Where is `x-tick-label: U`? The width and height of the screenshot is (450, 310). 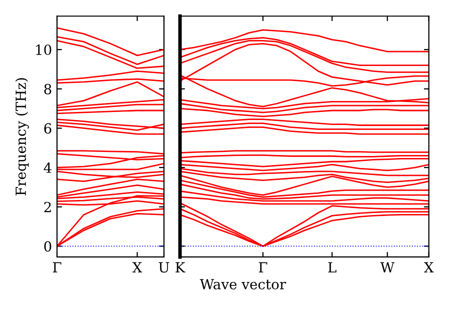
x-tick-label: U is located at coordinates (164, 267).